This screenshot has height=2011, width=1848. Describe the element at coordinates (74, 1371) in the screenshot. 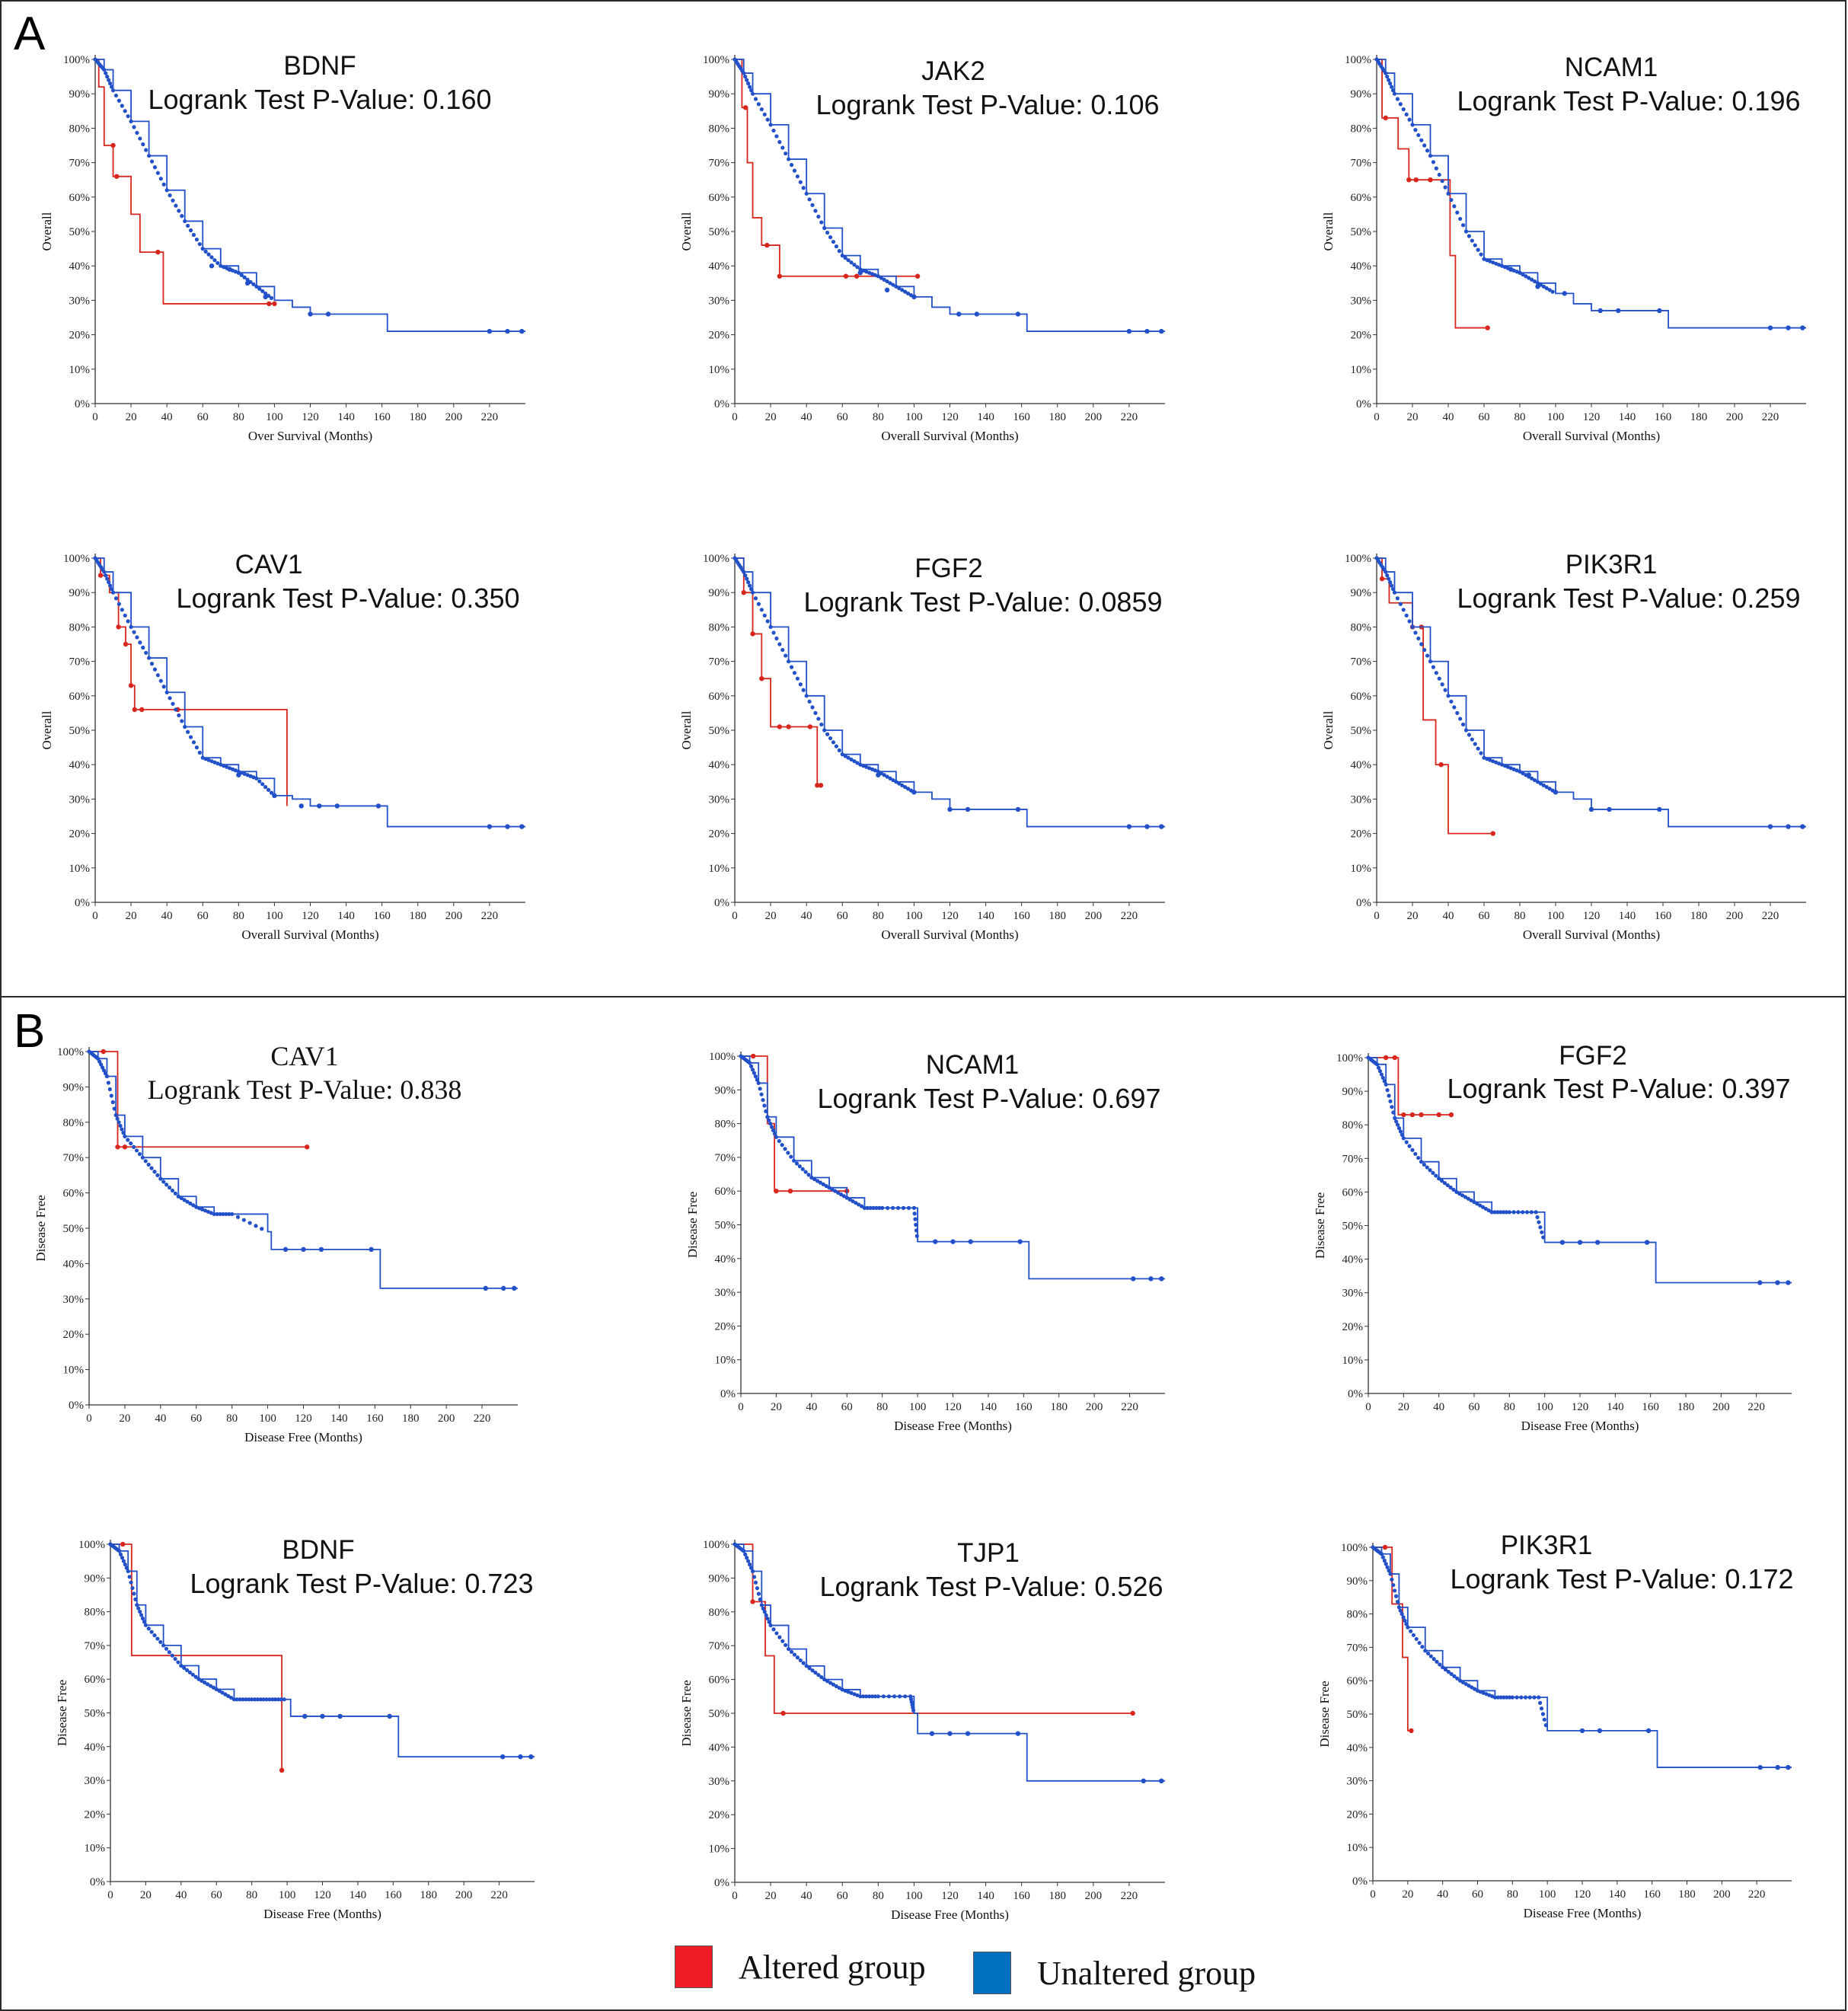

I see `y-tick-label: 10%` at that location.